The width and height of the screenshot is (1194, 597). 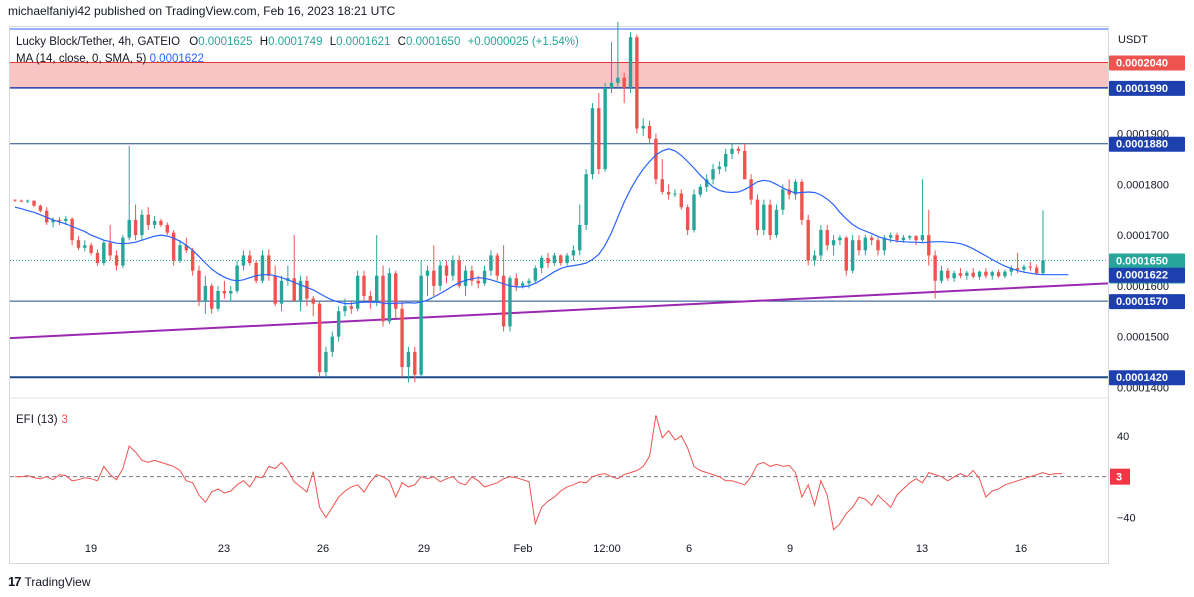 What do you see at coordinates (264, 42) in the screenshot?
I see `high-label: H` at bounding box center [264, 42].